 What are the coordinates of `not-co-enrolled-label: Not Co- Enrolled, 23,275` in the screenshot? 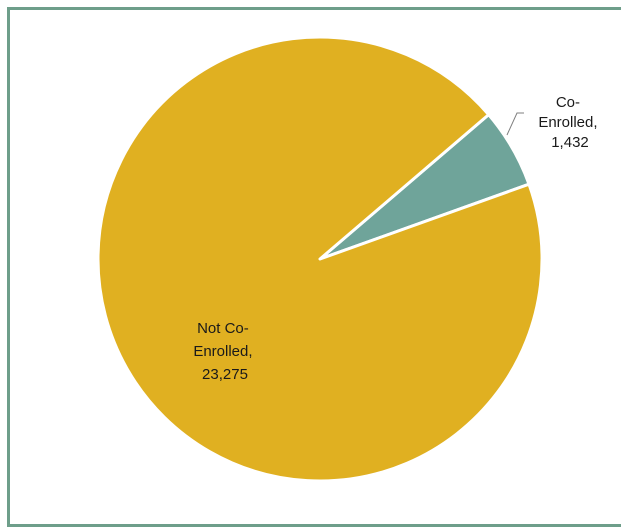 It's located at (224, 351).